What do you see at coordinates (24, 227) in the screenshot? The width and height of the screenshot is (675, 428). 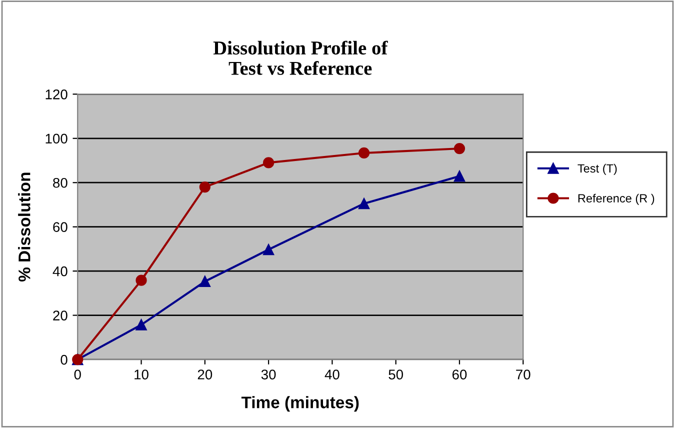 I see `y-axis-title: % Dissolution` at bounding box center [24, 227].